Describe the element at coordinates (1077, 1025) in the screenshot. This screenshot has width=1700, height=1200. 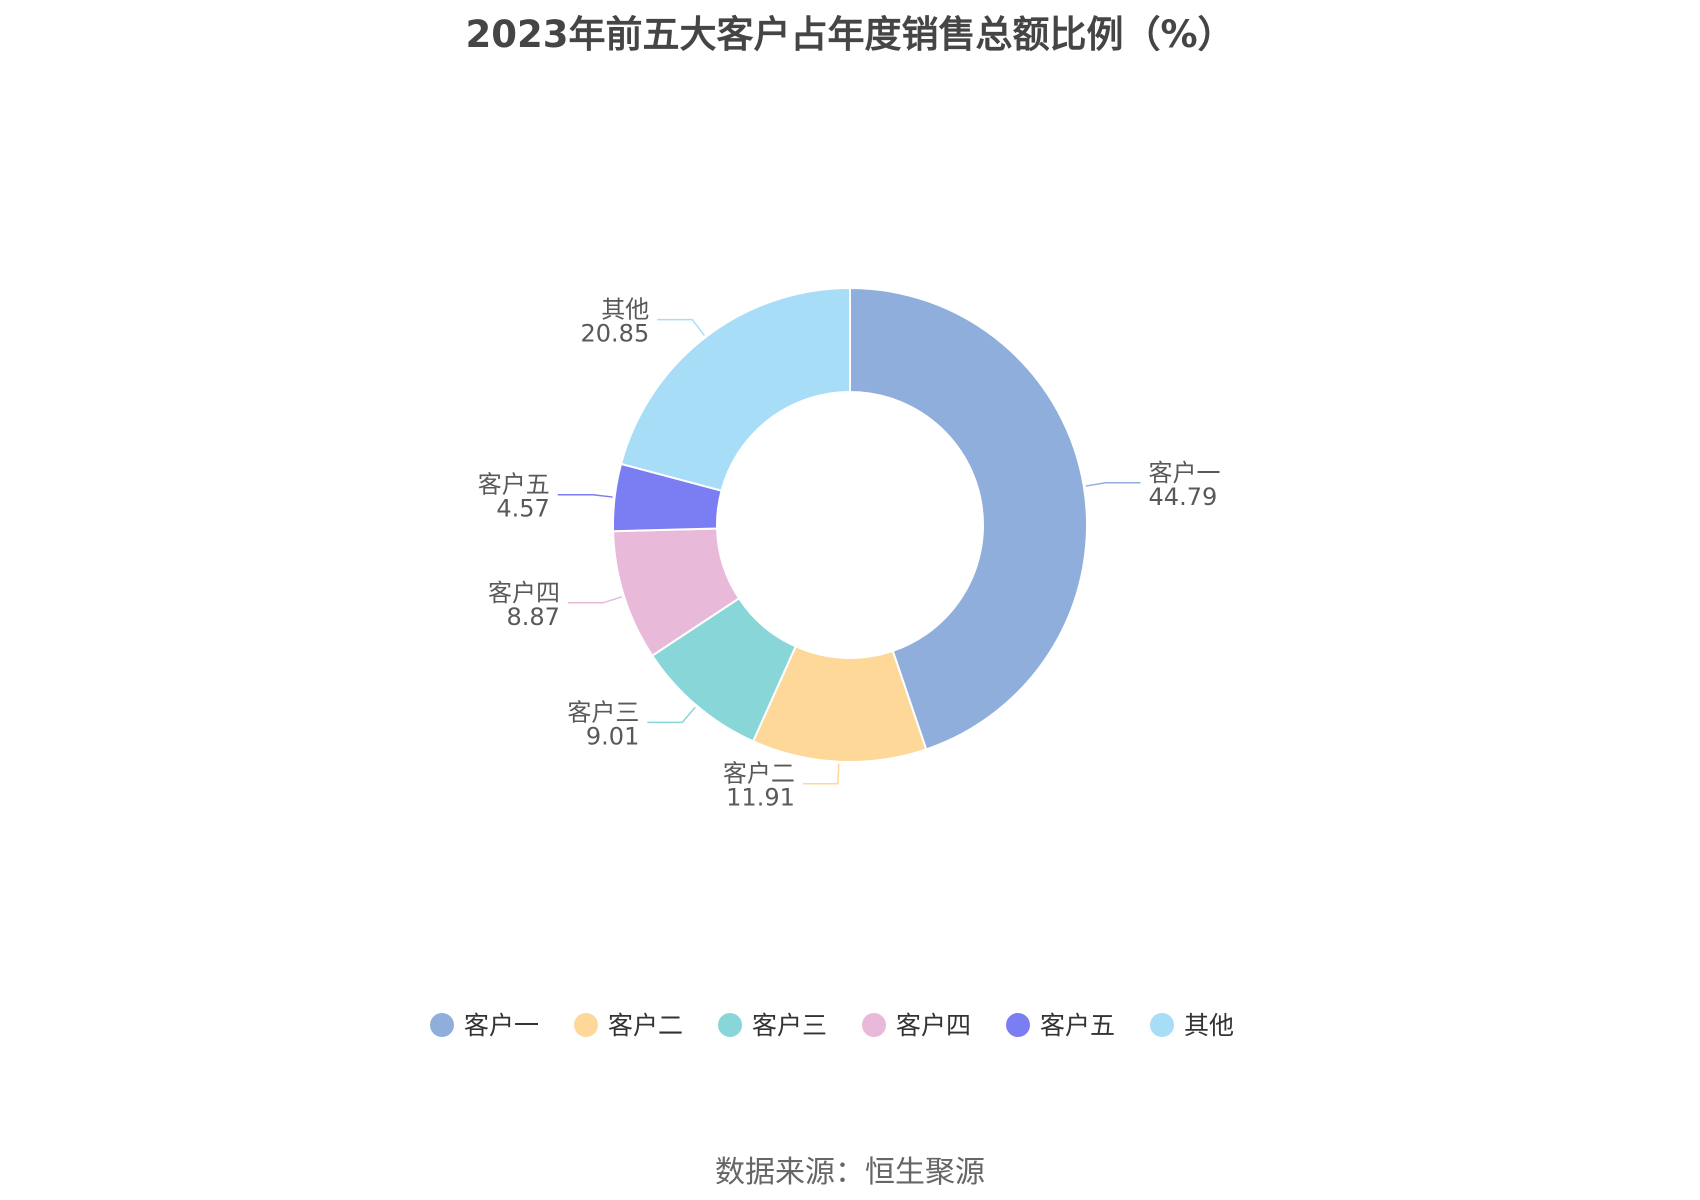
I see `legend-label: 客户五` at that location.